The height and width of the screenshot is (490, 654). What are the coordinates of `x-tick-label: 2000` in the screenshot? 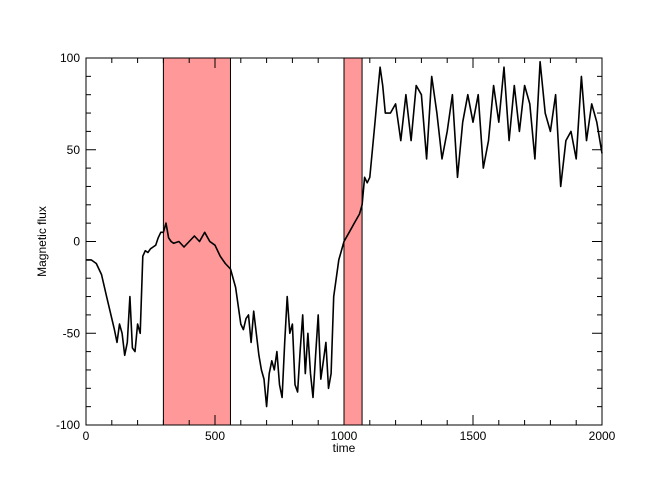 It's located at (602, 436).